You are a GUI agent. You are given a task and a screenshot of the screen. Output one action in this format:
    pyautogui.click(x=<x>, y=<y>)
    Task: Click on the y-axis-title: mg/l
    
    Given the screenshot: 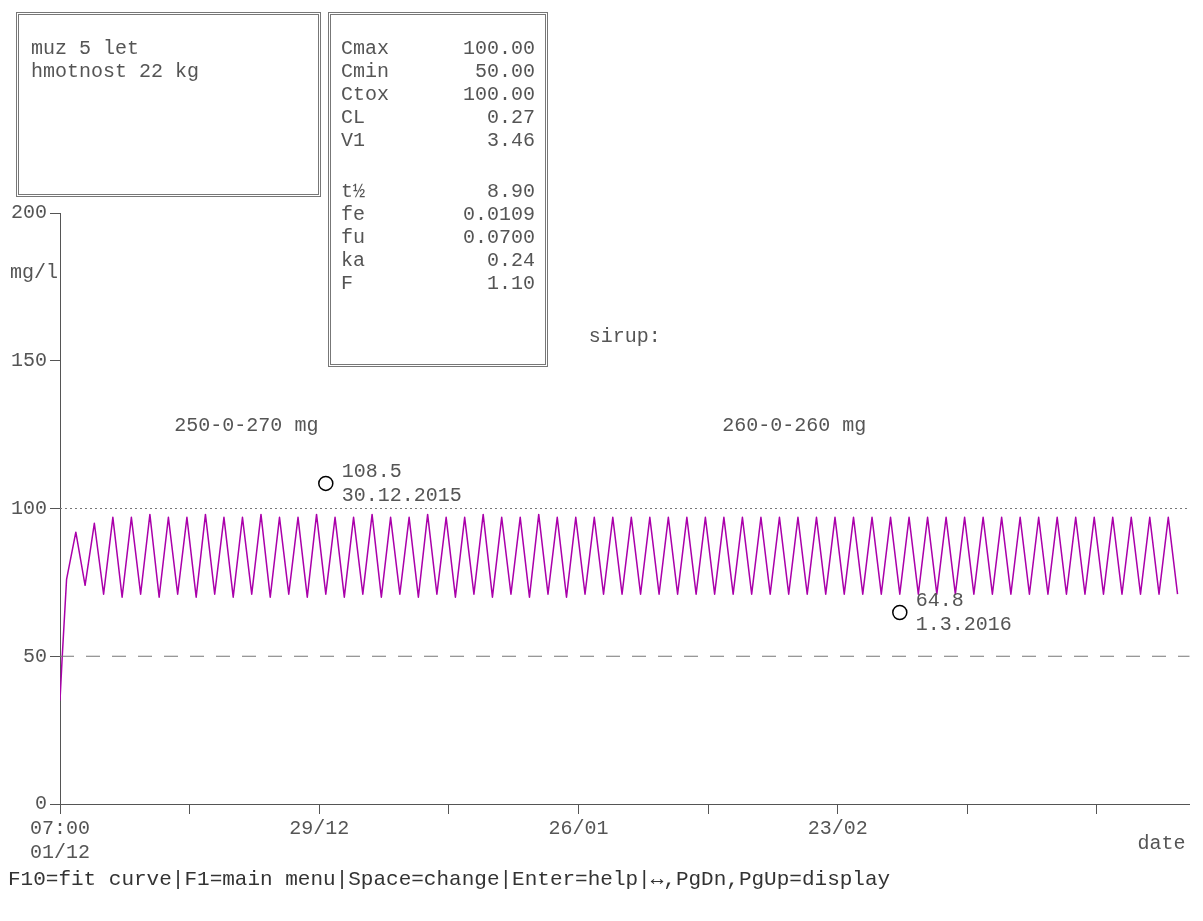 What is the action you would take?
    pyautogui.click(x=34, y=273)
    